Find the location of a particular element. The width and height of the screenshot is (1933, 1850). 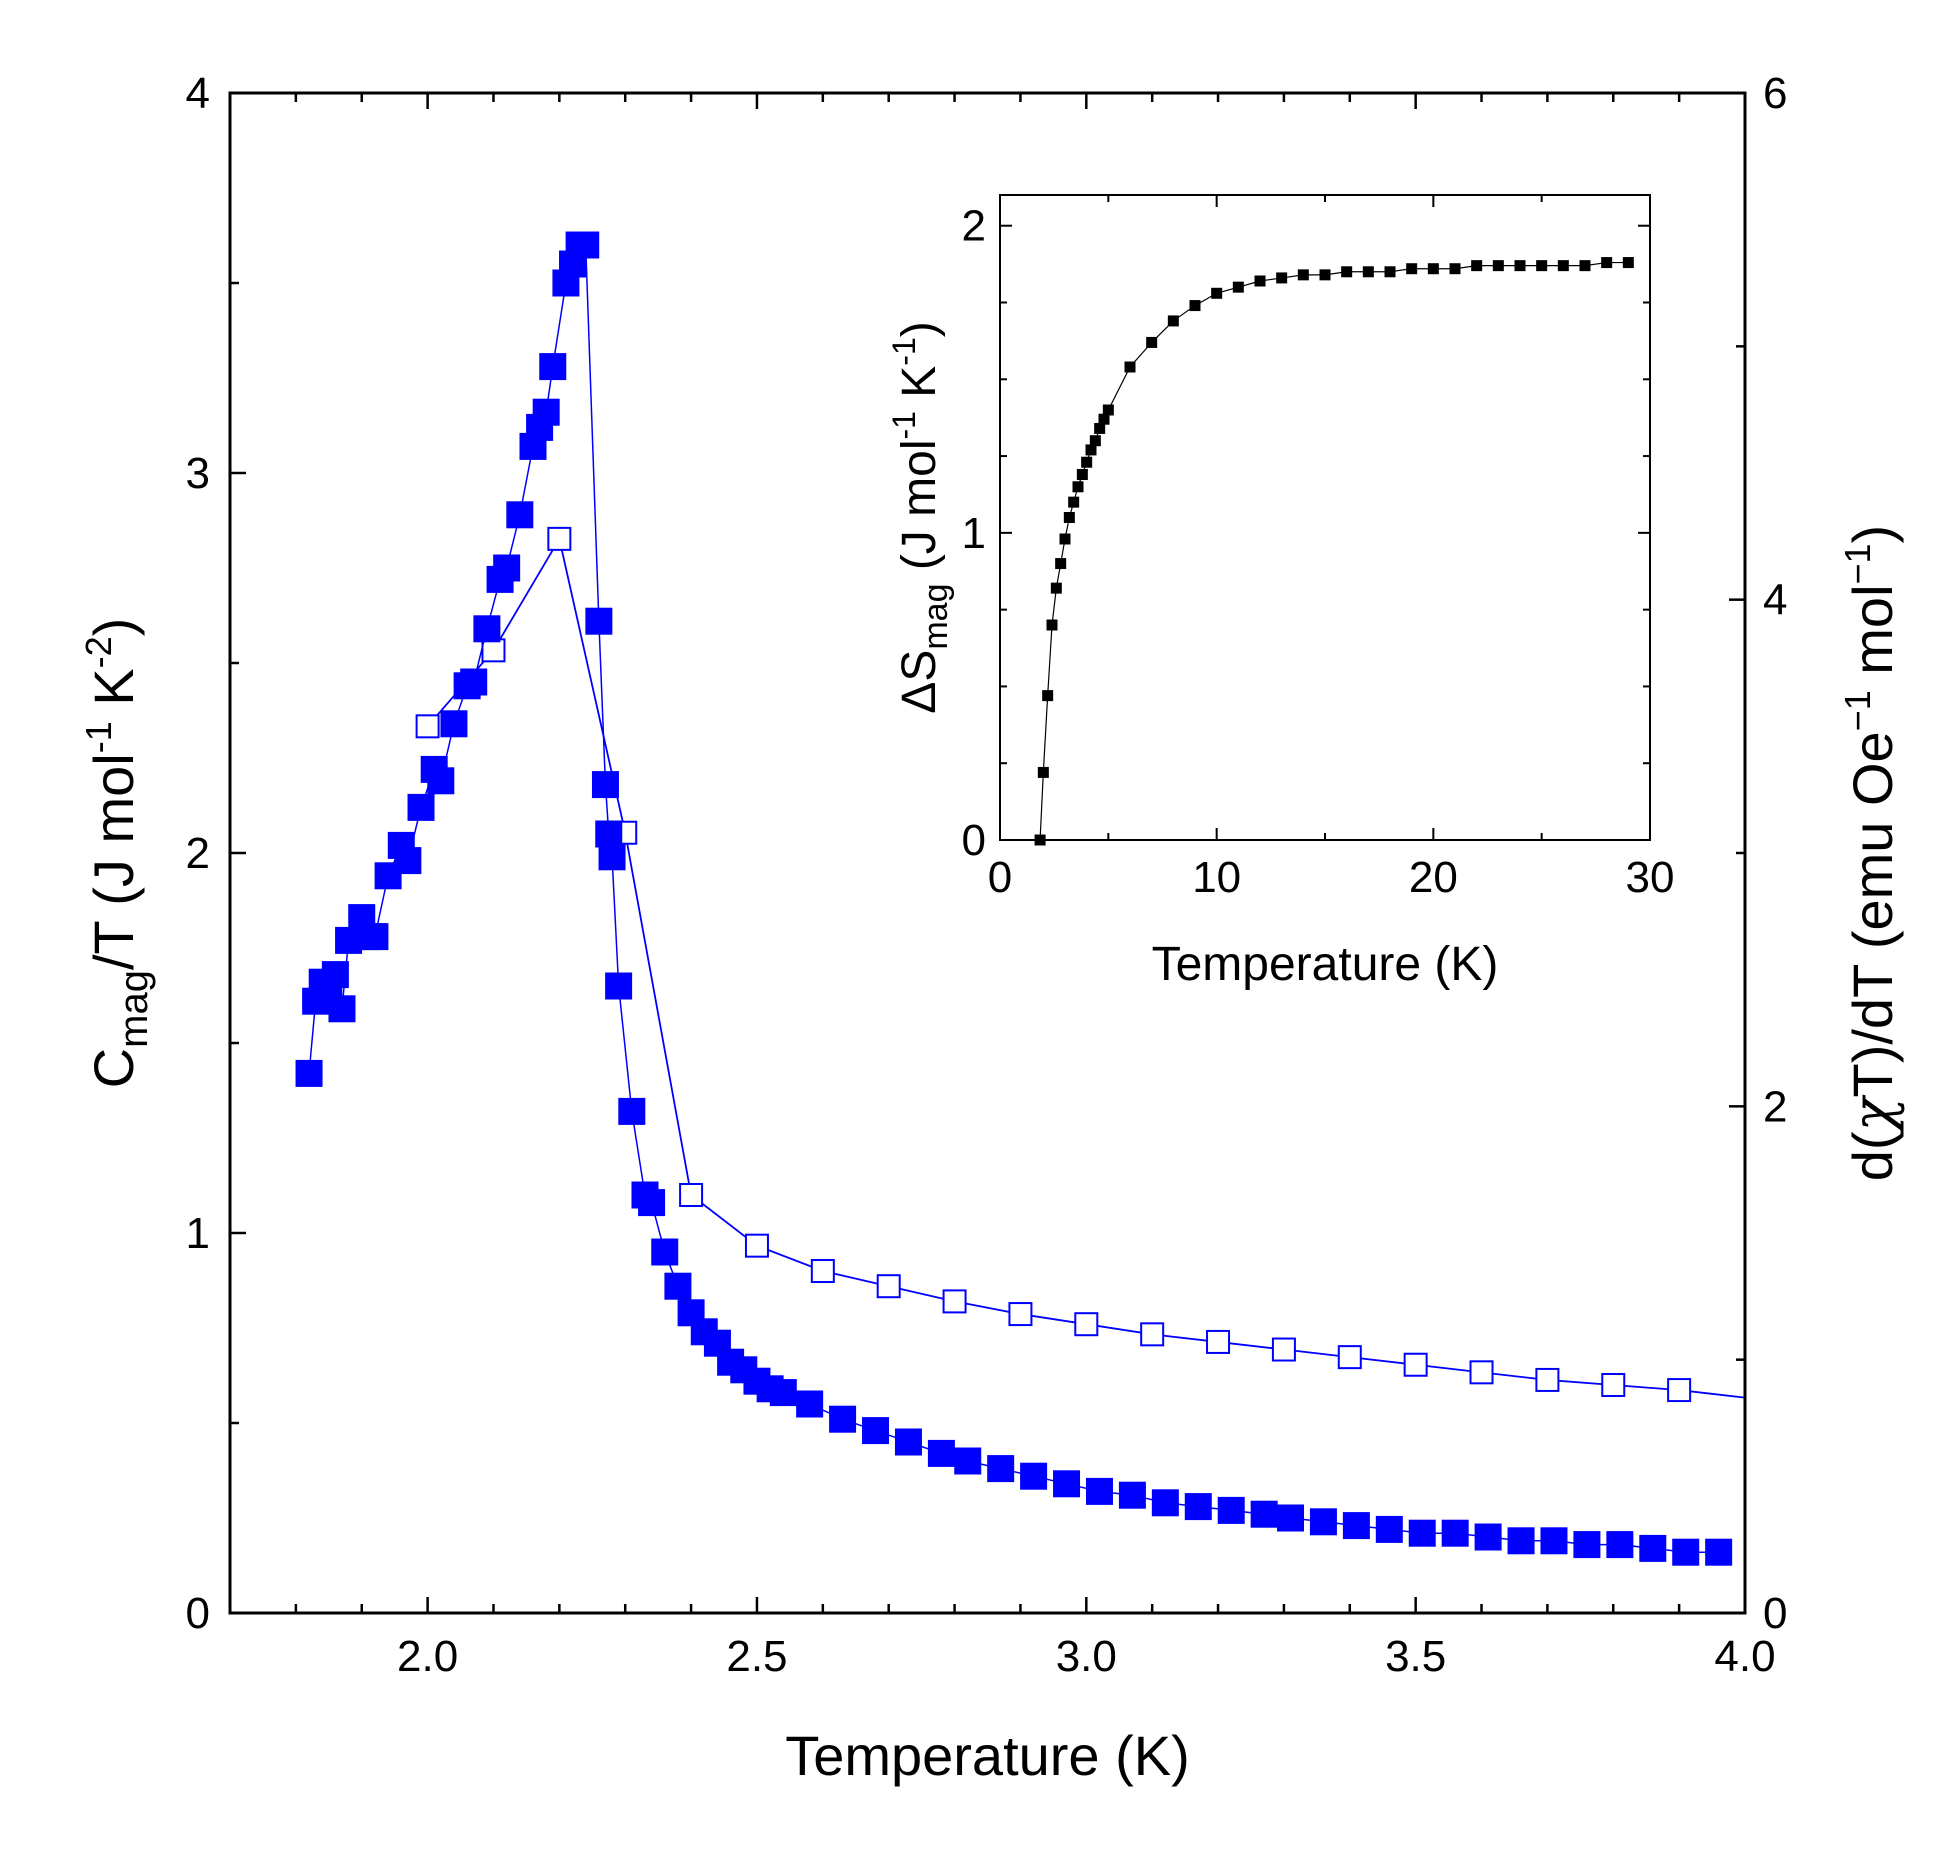

ylabel-right-pre: d( is located at coordinates (1872, 1156).